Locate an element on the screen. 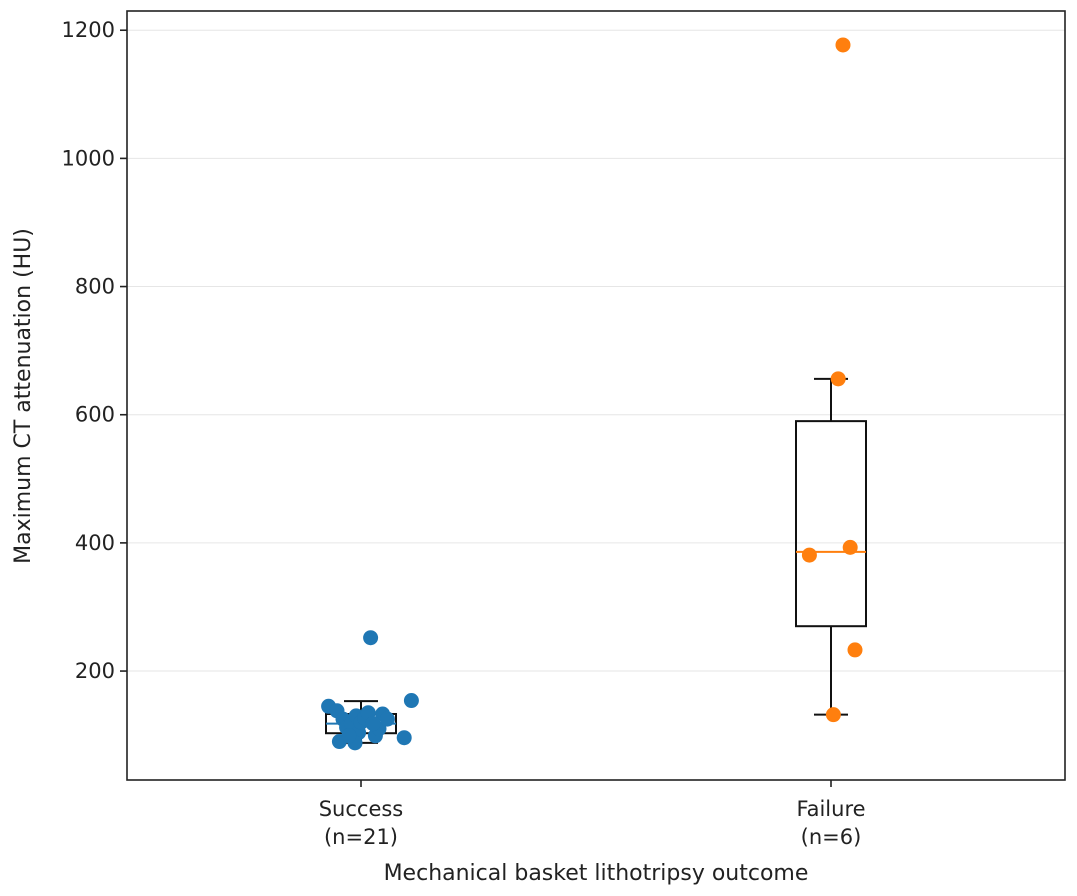 The width and height of the screenshot is (1077, 896). success-x-tick-label: Success is located at coordinates (361, 809).